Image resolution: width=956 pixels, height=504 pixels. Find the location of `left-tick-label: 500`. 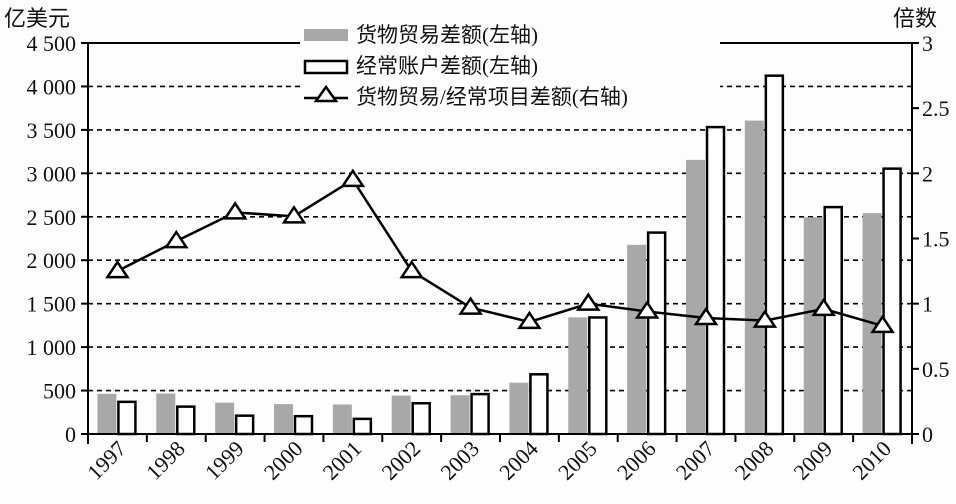

left-tick-label: 500 is located at coordinates (59, 391).